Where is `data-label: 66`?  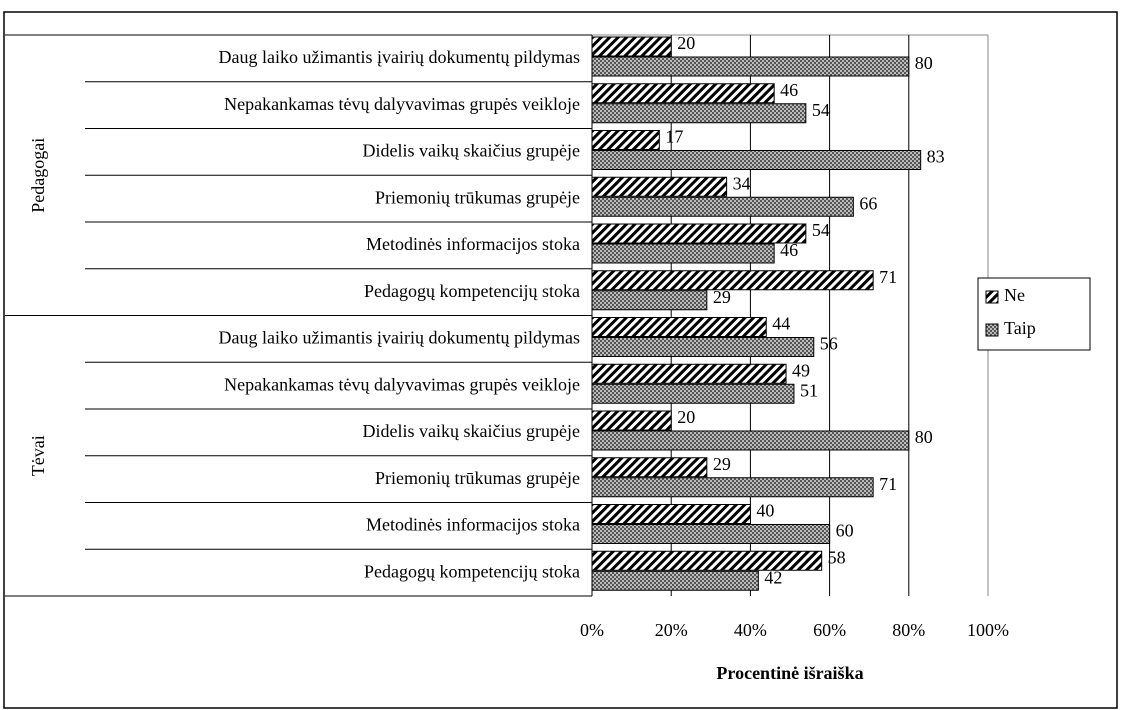
data-label: 66 is located at coordinates (868, 203).